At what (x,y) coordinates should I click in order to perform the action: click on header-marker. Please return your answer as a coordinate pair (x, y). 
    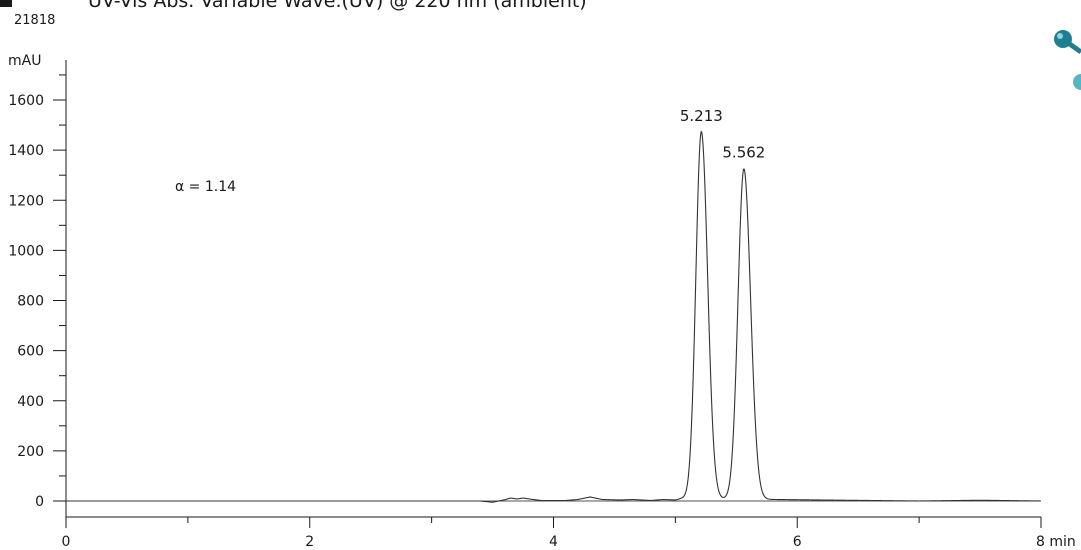
    Looking at the image, I should click on (6, 3).